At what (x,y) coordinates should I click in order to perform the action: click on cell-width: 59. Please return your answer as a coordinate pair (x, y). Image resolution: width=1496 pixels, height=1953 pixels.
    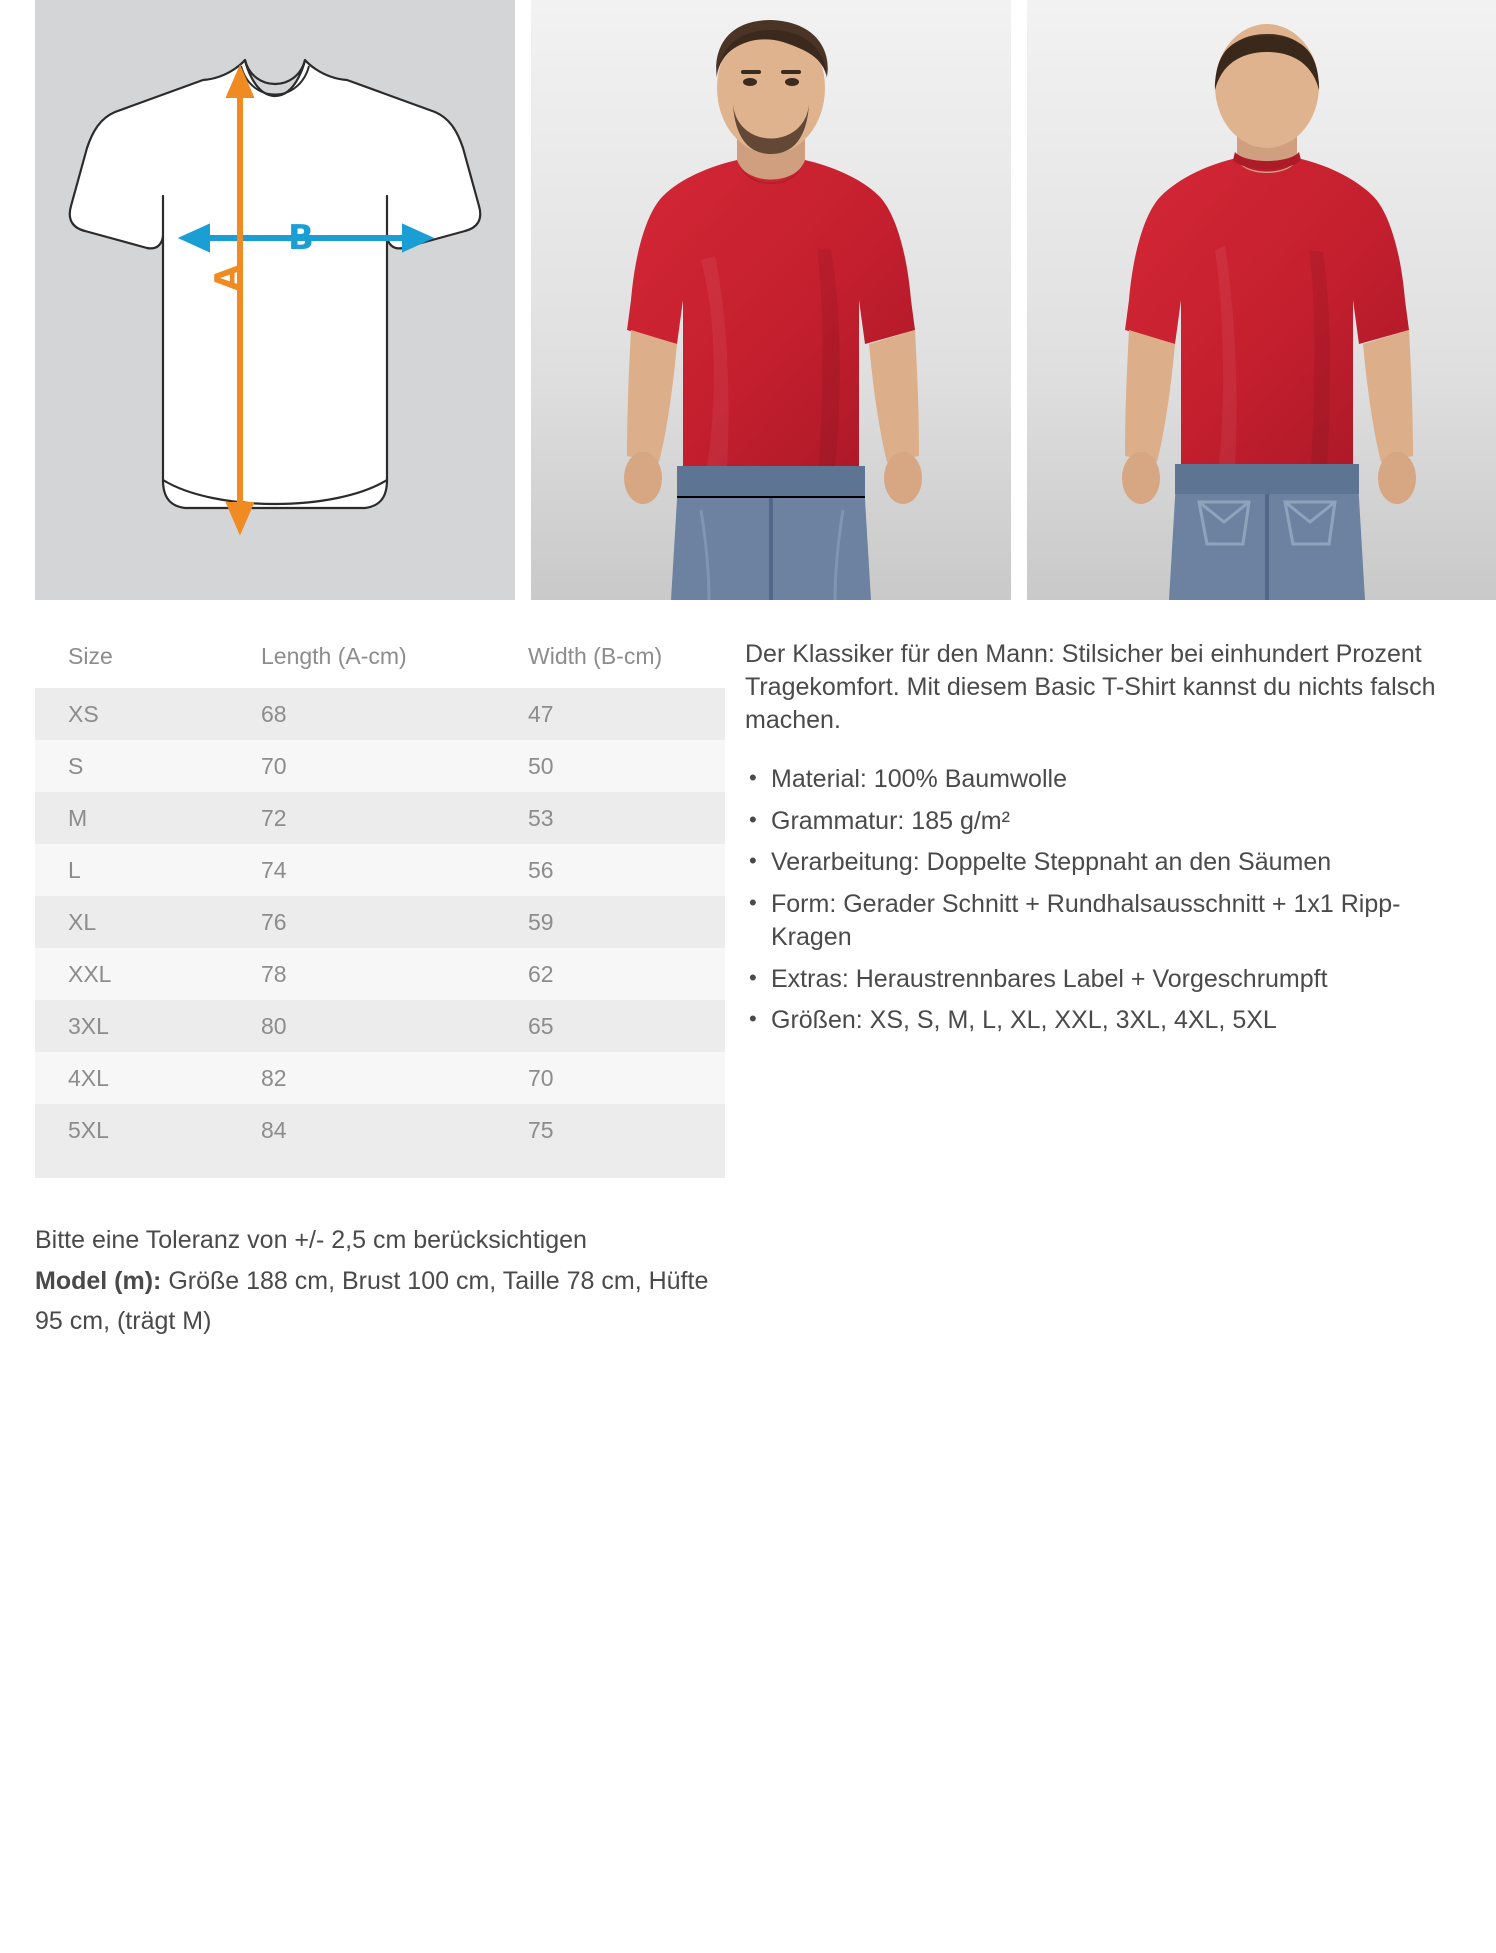
    Looking at the image, I should click on (607, 922).